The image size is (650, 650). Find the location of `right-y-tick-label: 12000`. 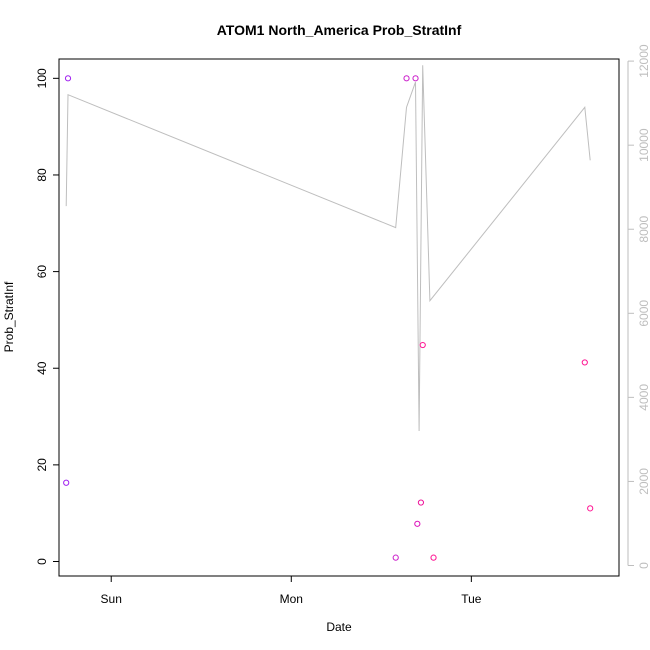

right-y-tick-label: 12000 is located at coordinates (643, 61).